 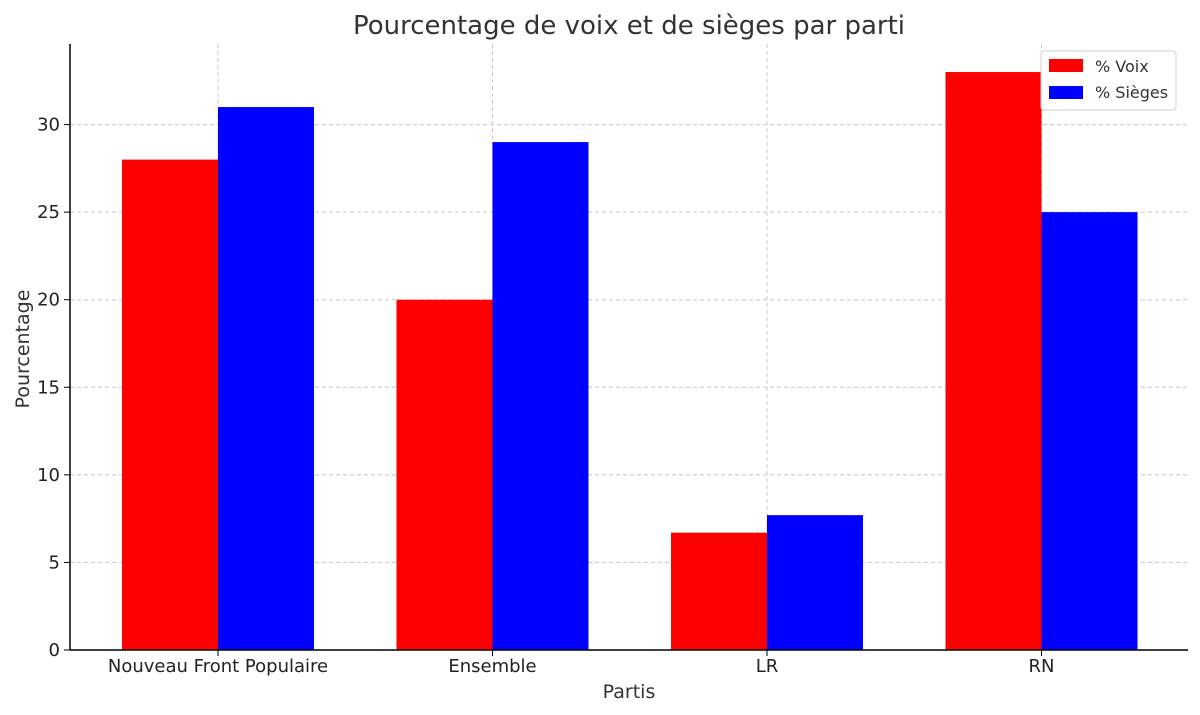 I want to click on y-tick-label: 15, so click(x=48, y=387).